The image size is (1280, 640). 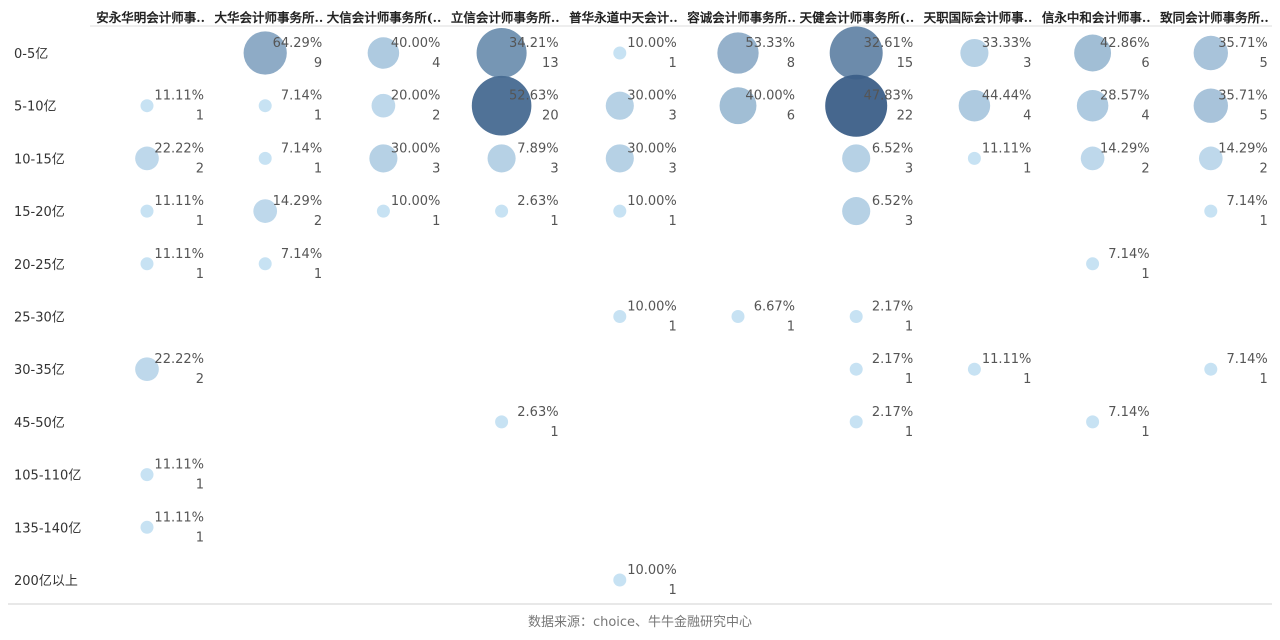 What do you see at coordinates (1125, 43) in the screenshot?
I see `percent-label: 42.86%` at bounding box center [1125, 43].